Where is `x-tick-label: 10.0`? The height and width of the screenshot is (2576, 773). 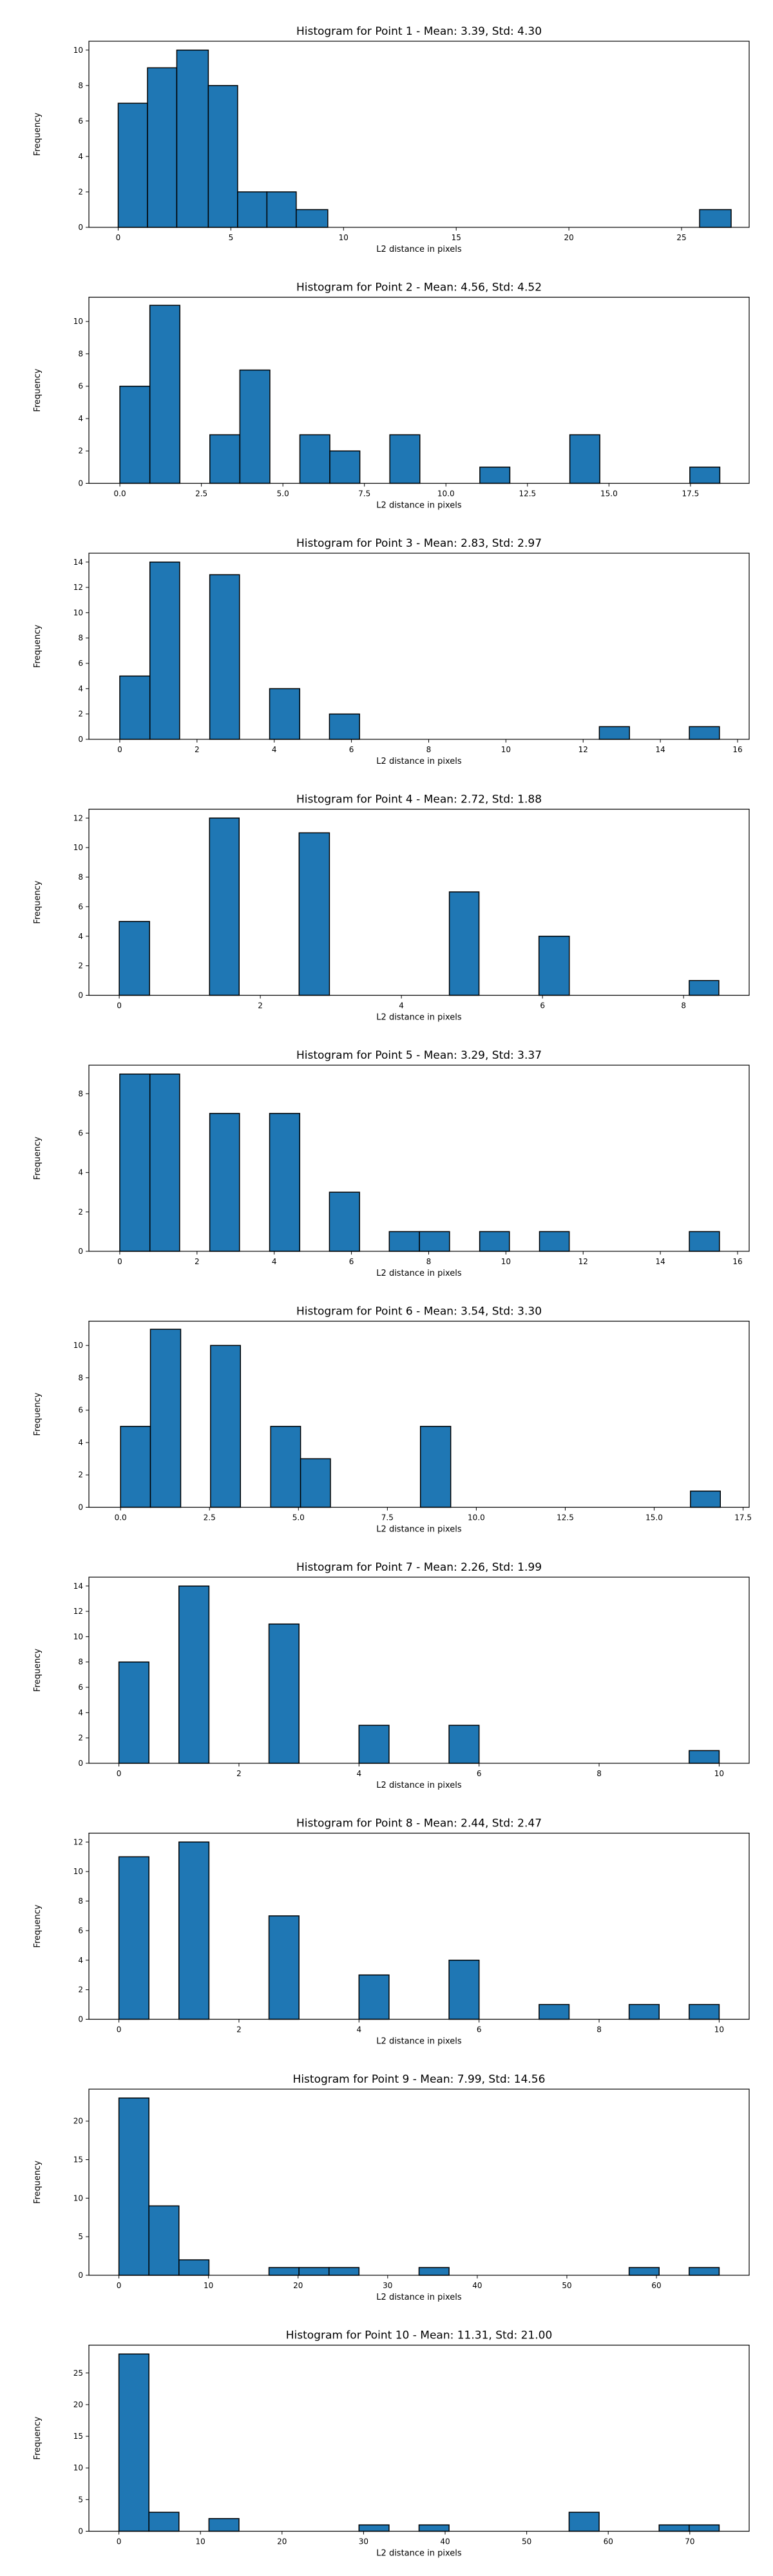 x-tick-label: 10.0 is located at coordinates (476, 1517).